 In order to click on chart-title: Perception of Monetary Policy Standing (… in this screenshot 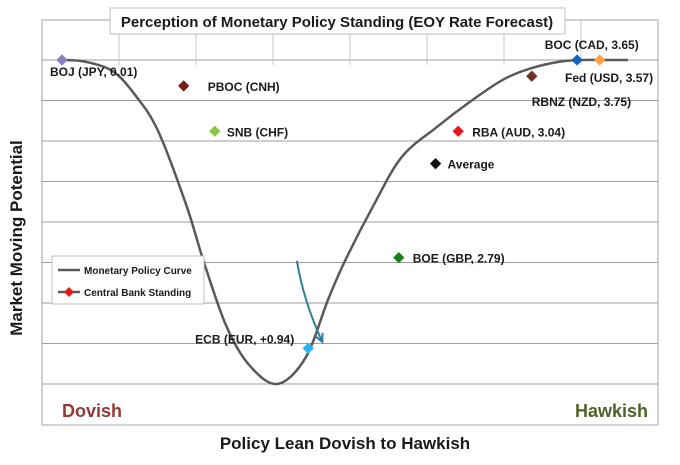, I will do `click(337, 22)`.